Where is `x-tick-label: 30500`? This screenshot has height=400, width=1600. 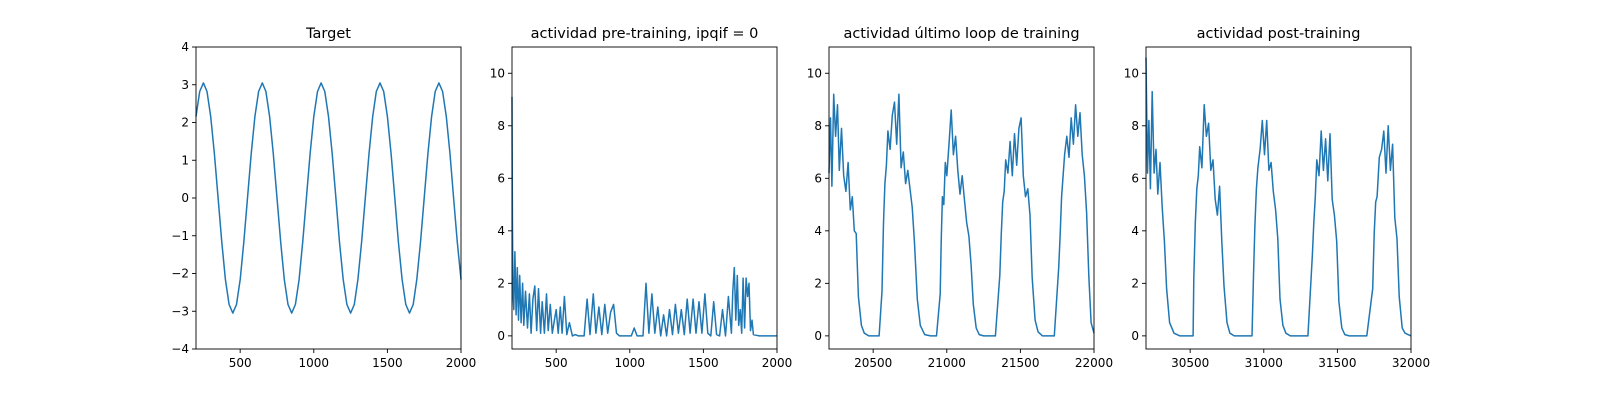
x-tick-label: 30500 is located at coordinates (1190, 363).